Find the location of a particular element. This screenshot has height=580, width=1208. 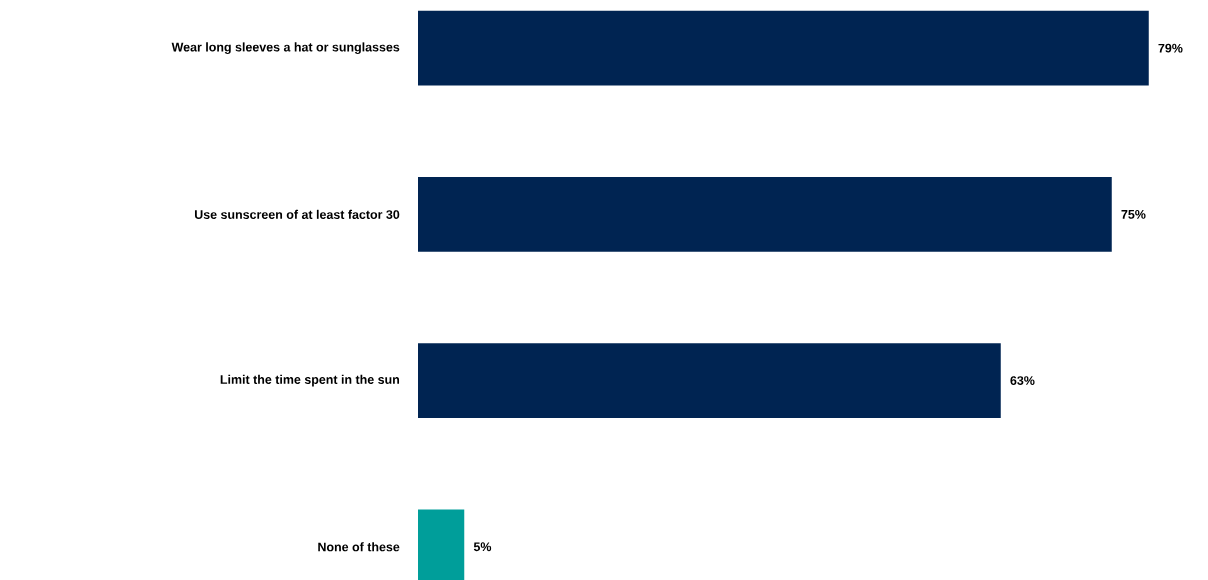

y-tick-label: Use sunscreen of at least factor 30 is located at coordinates (297, 214).